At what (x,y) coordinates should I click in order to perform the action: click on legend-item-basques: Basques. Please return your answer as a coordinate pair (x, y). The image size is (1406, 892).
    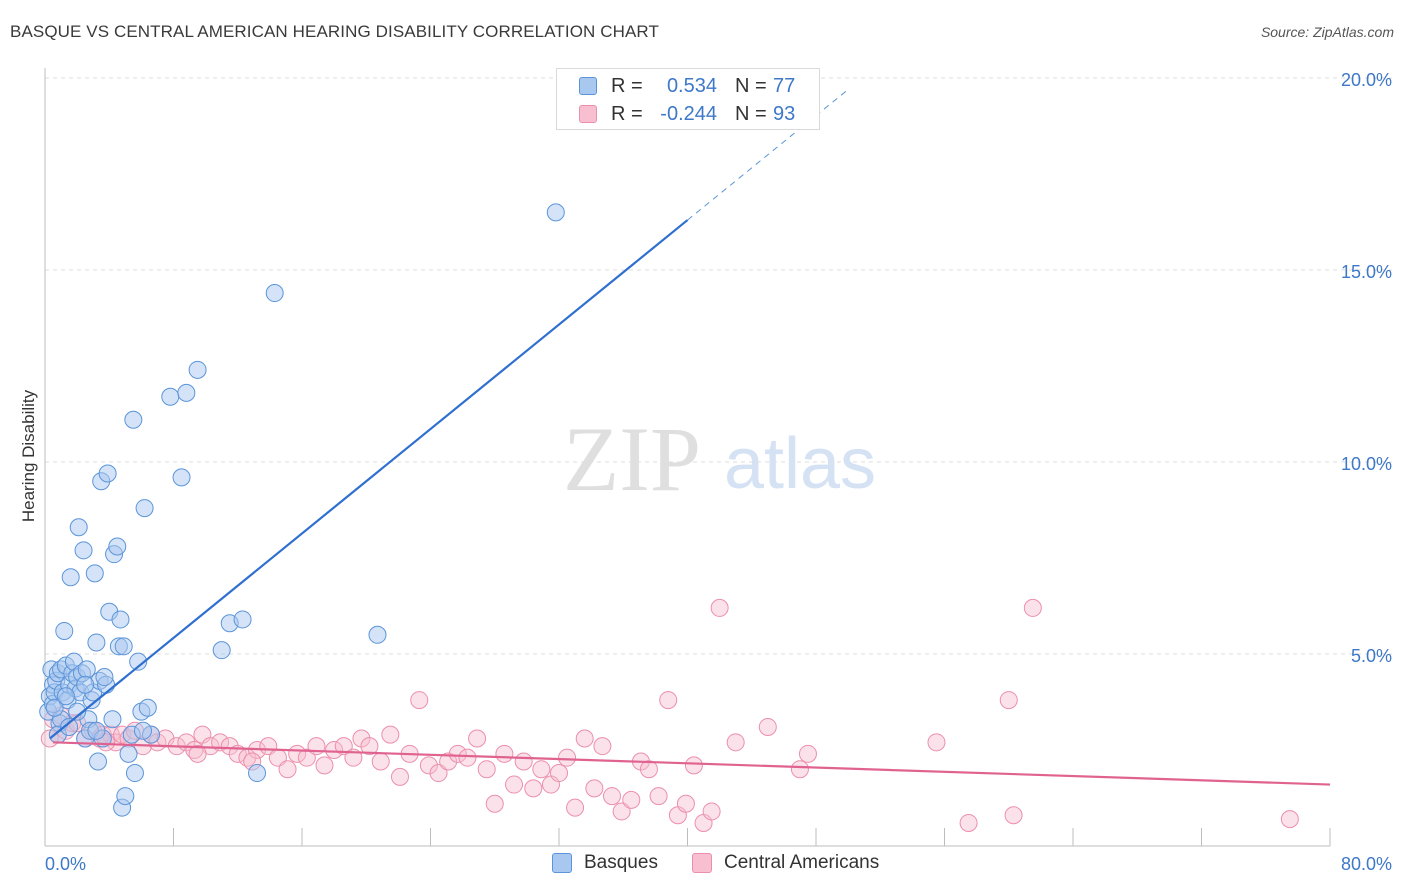
    Looking at the image, I should click on (605, 863).